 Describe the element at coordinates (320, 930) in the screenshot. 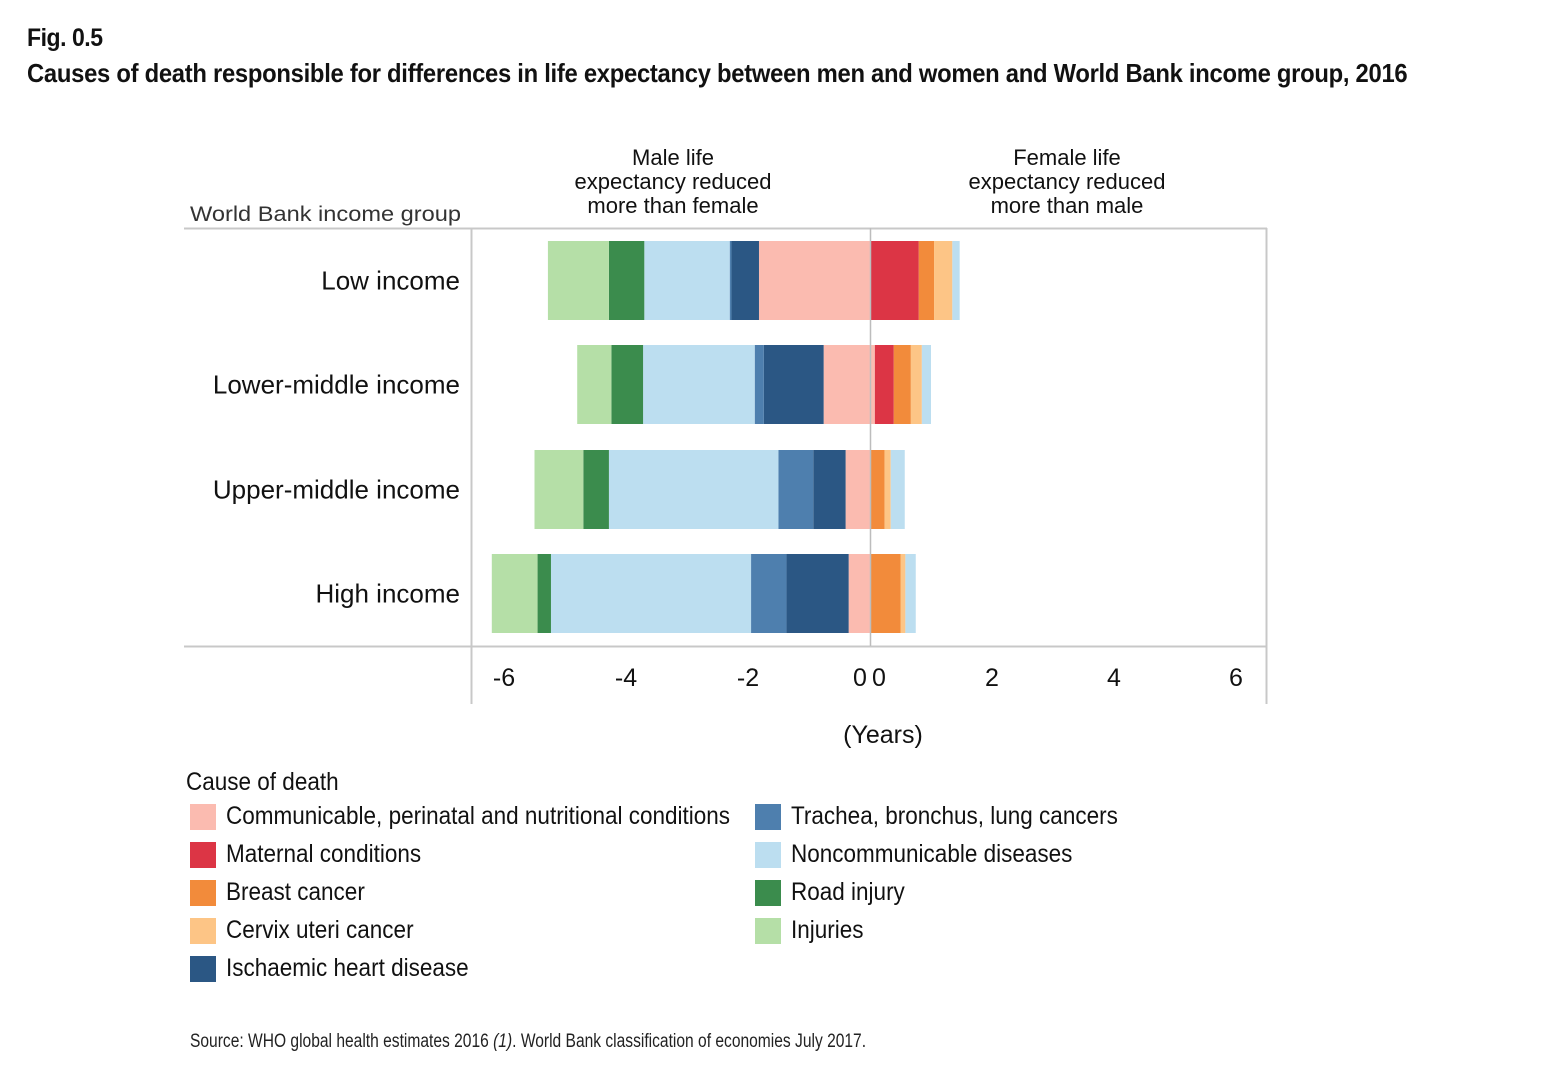

I see `legend-label: Cervix uteri cancer` at that location.